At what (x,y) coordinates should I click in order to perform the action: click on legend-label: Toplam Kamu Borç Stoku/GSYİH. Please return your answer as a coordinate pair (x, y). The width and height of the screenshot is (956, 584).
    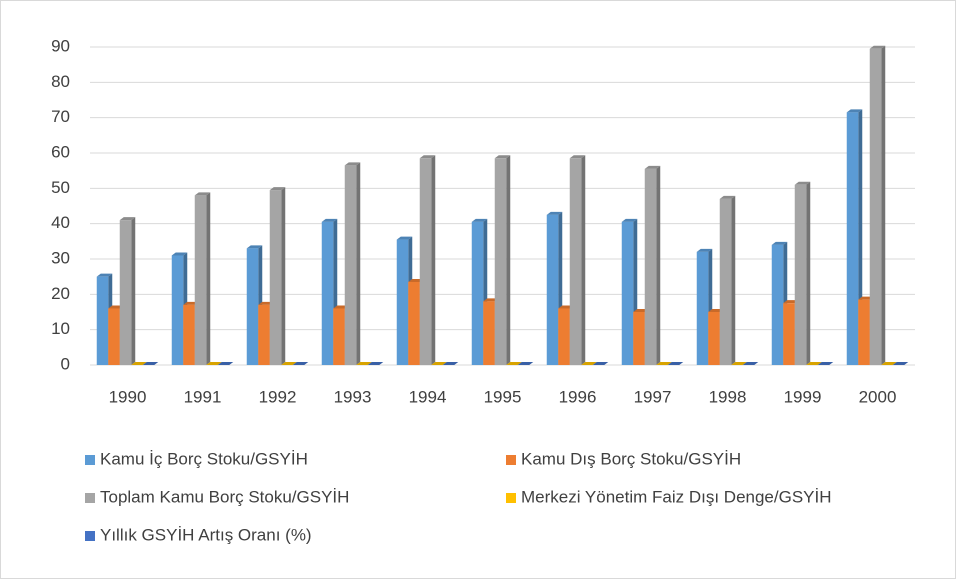
    Looking at the image, I should click on (224, 496).